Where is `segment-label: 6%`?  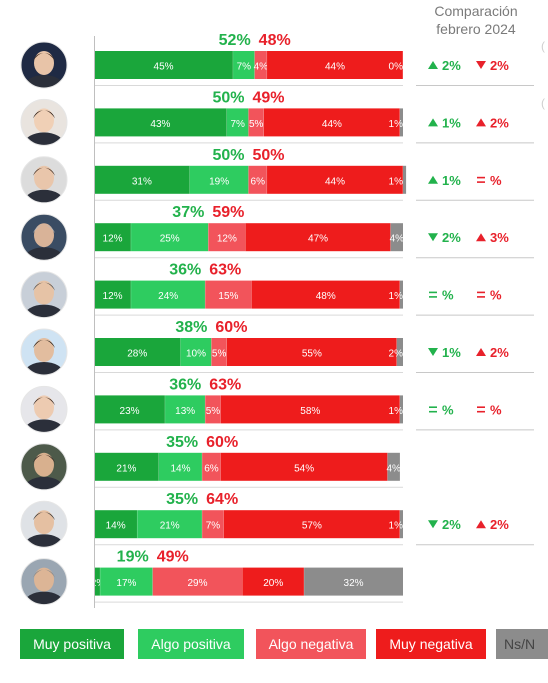 segment-label: 6% is located at coordinates (258, 181).